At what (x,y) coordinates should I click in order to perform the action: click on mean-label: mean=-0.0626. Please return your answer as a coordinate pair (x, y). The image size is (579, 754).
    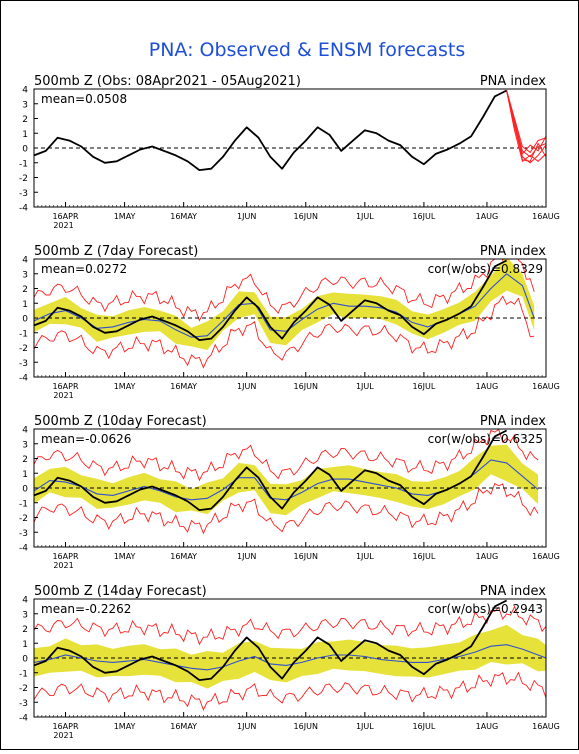
    Looking at the image, I should click on (86, 439).